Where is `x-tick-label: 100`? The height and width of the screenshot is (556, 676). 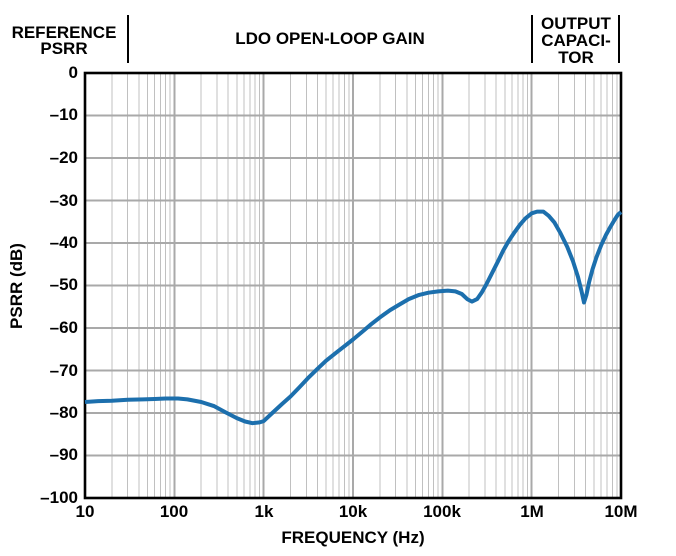
x-tick-label: 100 is located at coordinates (174, 511).